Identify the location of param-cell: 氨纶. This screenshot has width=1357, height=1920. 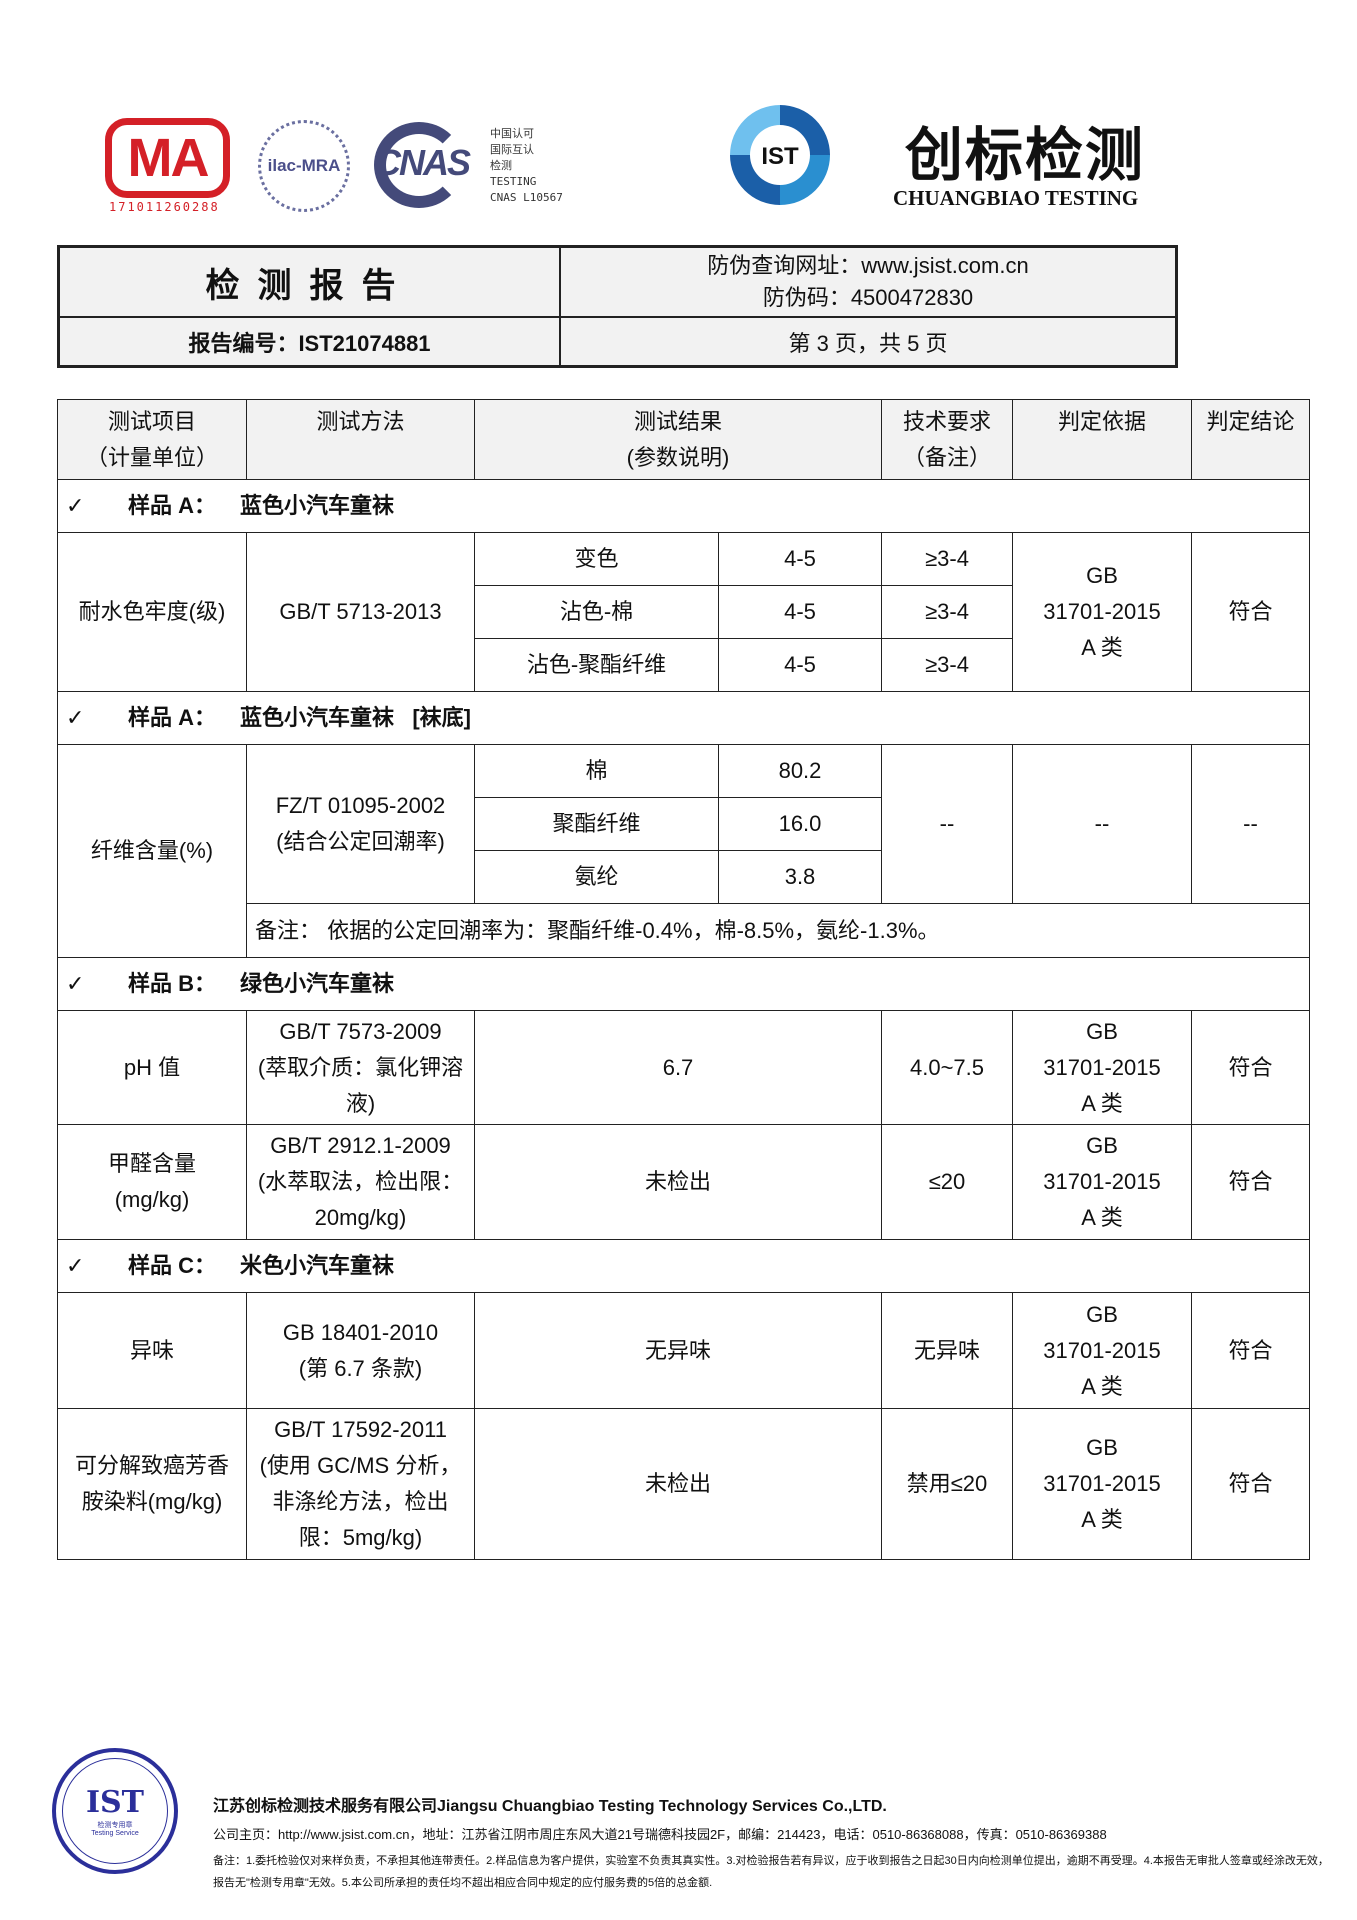
(596, 877).